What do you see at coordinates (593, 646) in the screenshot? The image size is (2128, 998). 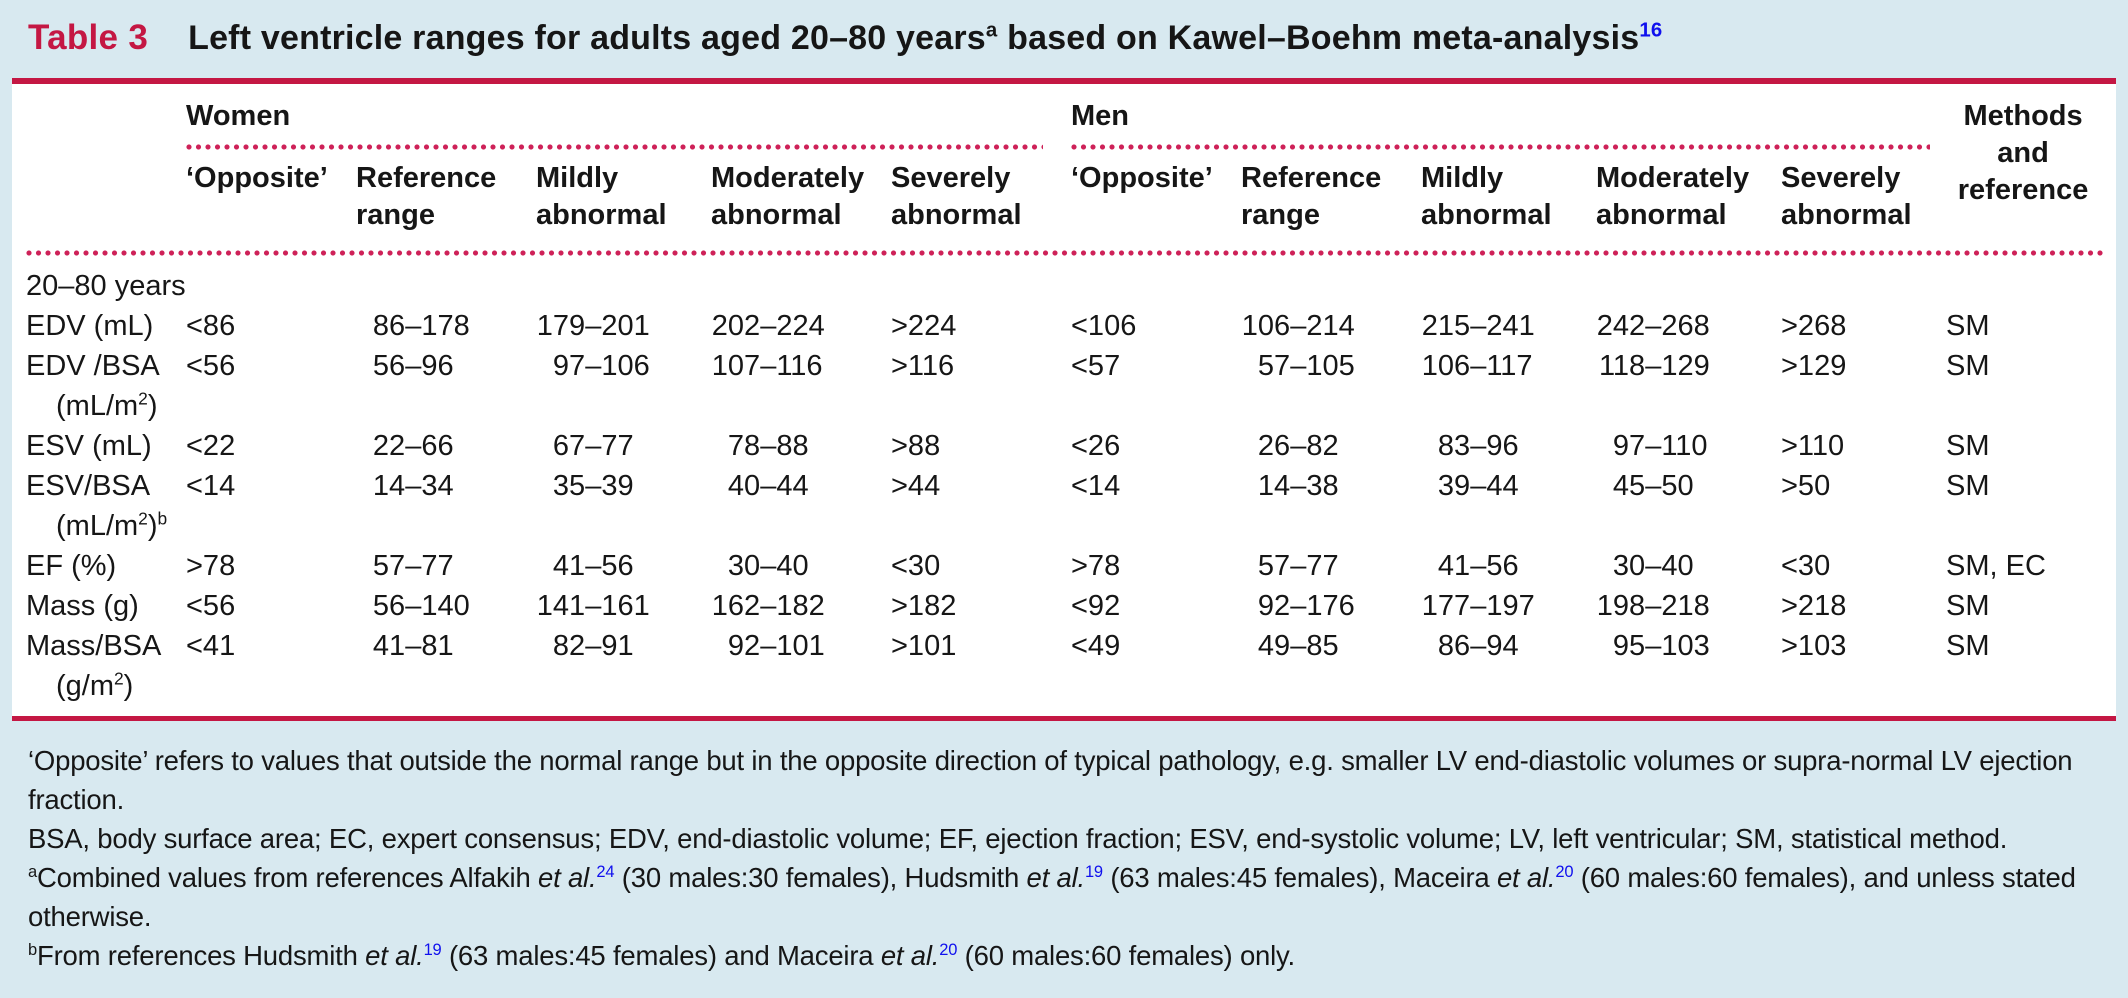 I see `value-cell: 82–91` at bounding box center [593, 646].